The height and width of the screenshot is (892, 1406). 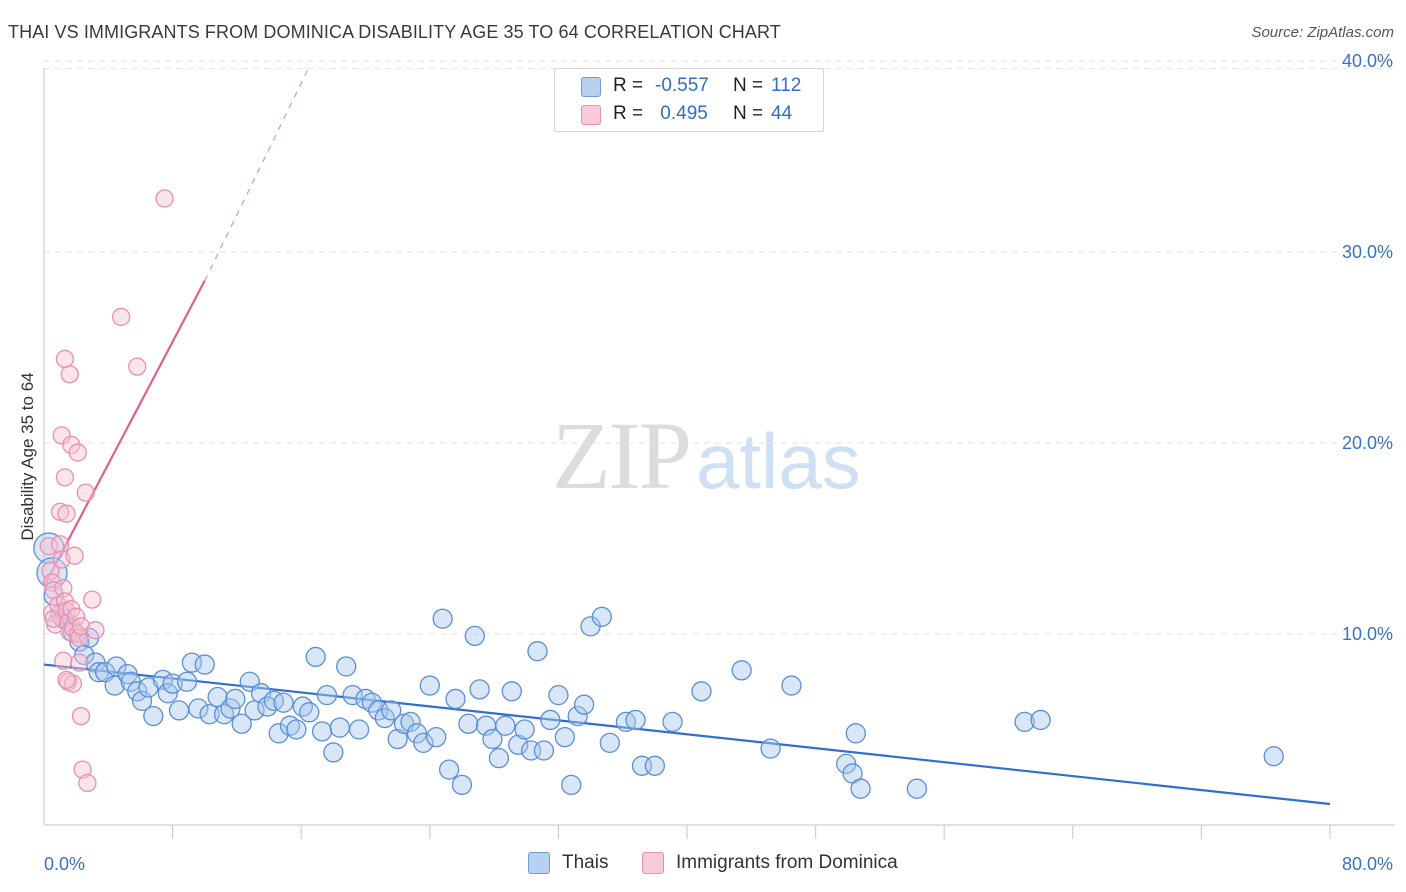 What do you see at coordinates (1367, 864) in the screenshot?
I see `x-tick-label: 80.0%` at bounding box center [1367, 864].